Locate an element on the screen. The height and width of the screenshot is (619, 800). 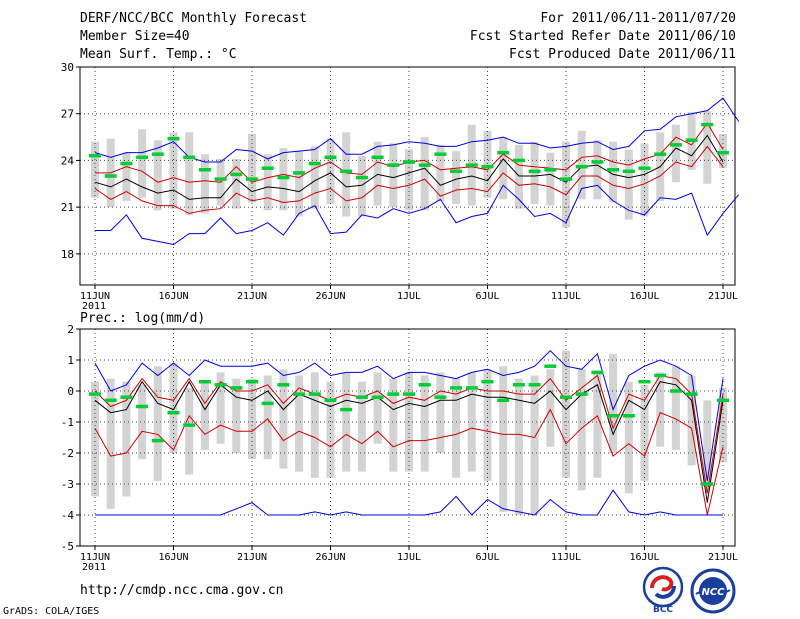
precip-x-tick-label: 11JUN is located at coordinates (95, 557).